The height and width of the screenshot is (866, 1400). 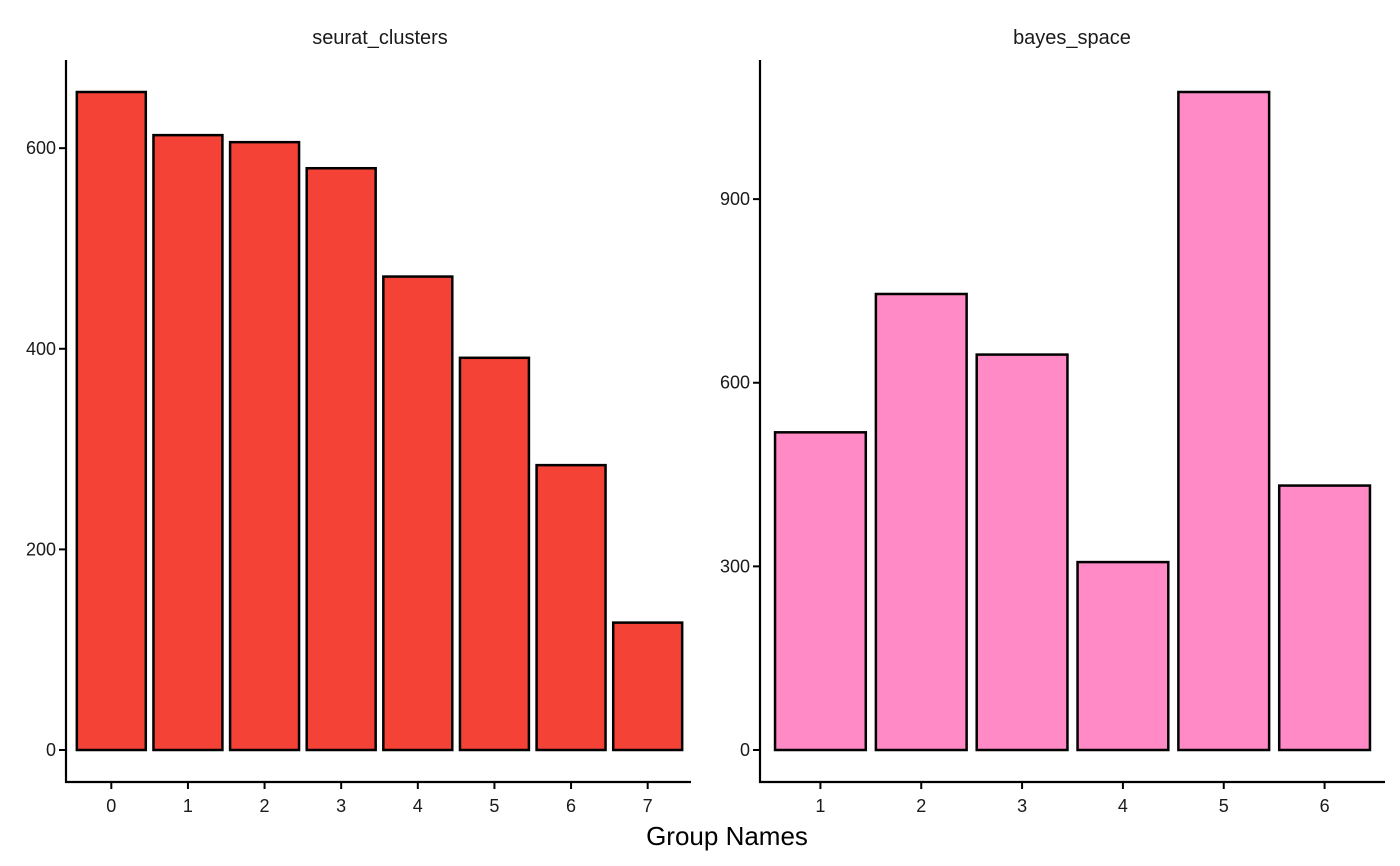 What do you see at coordinates (727, 836) in the screenshot?
I see `x-axis-title: Group Names` at bounding box center [727, 836].